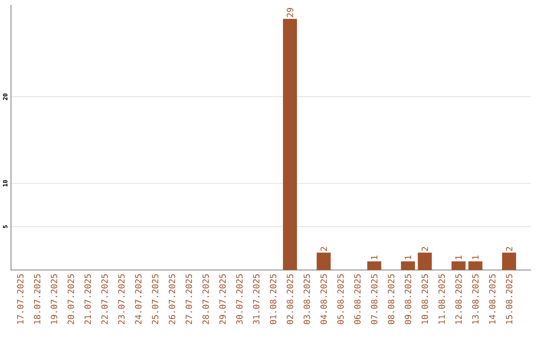  I want to click on x-tick-label: 11.08.2025, so click(441, 299).